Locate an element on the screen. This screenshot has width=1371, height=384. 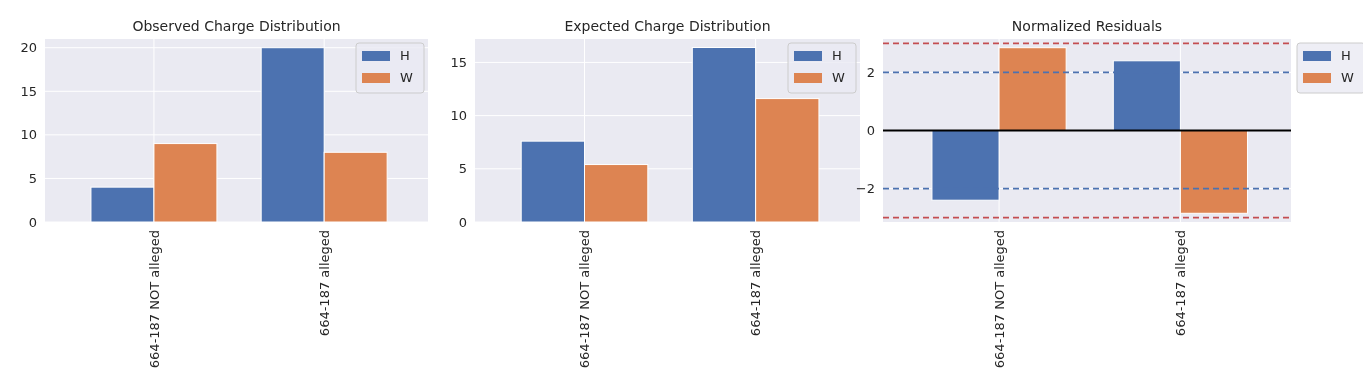
chart-title: Normalized Residuals is located at coordinates (1087, 26).